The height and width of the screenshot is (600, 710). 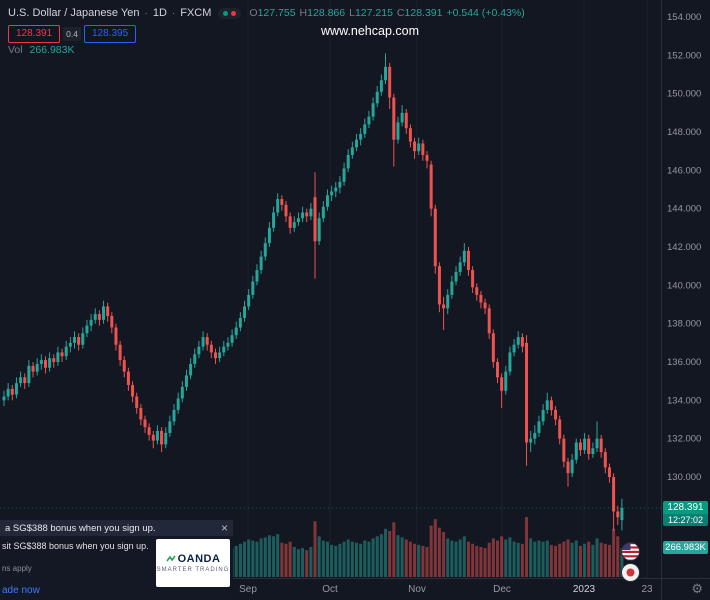 I want to click on ad-cta-link: ade now, so click(x=21, y=590).